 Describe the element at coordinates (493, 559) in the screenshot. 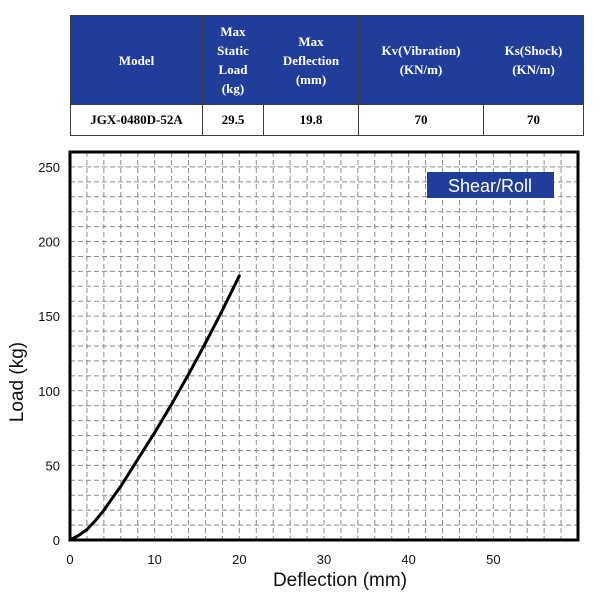

I see `x-tick-label: 50` at that location.